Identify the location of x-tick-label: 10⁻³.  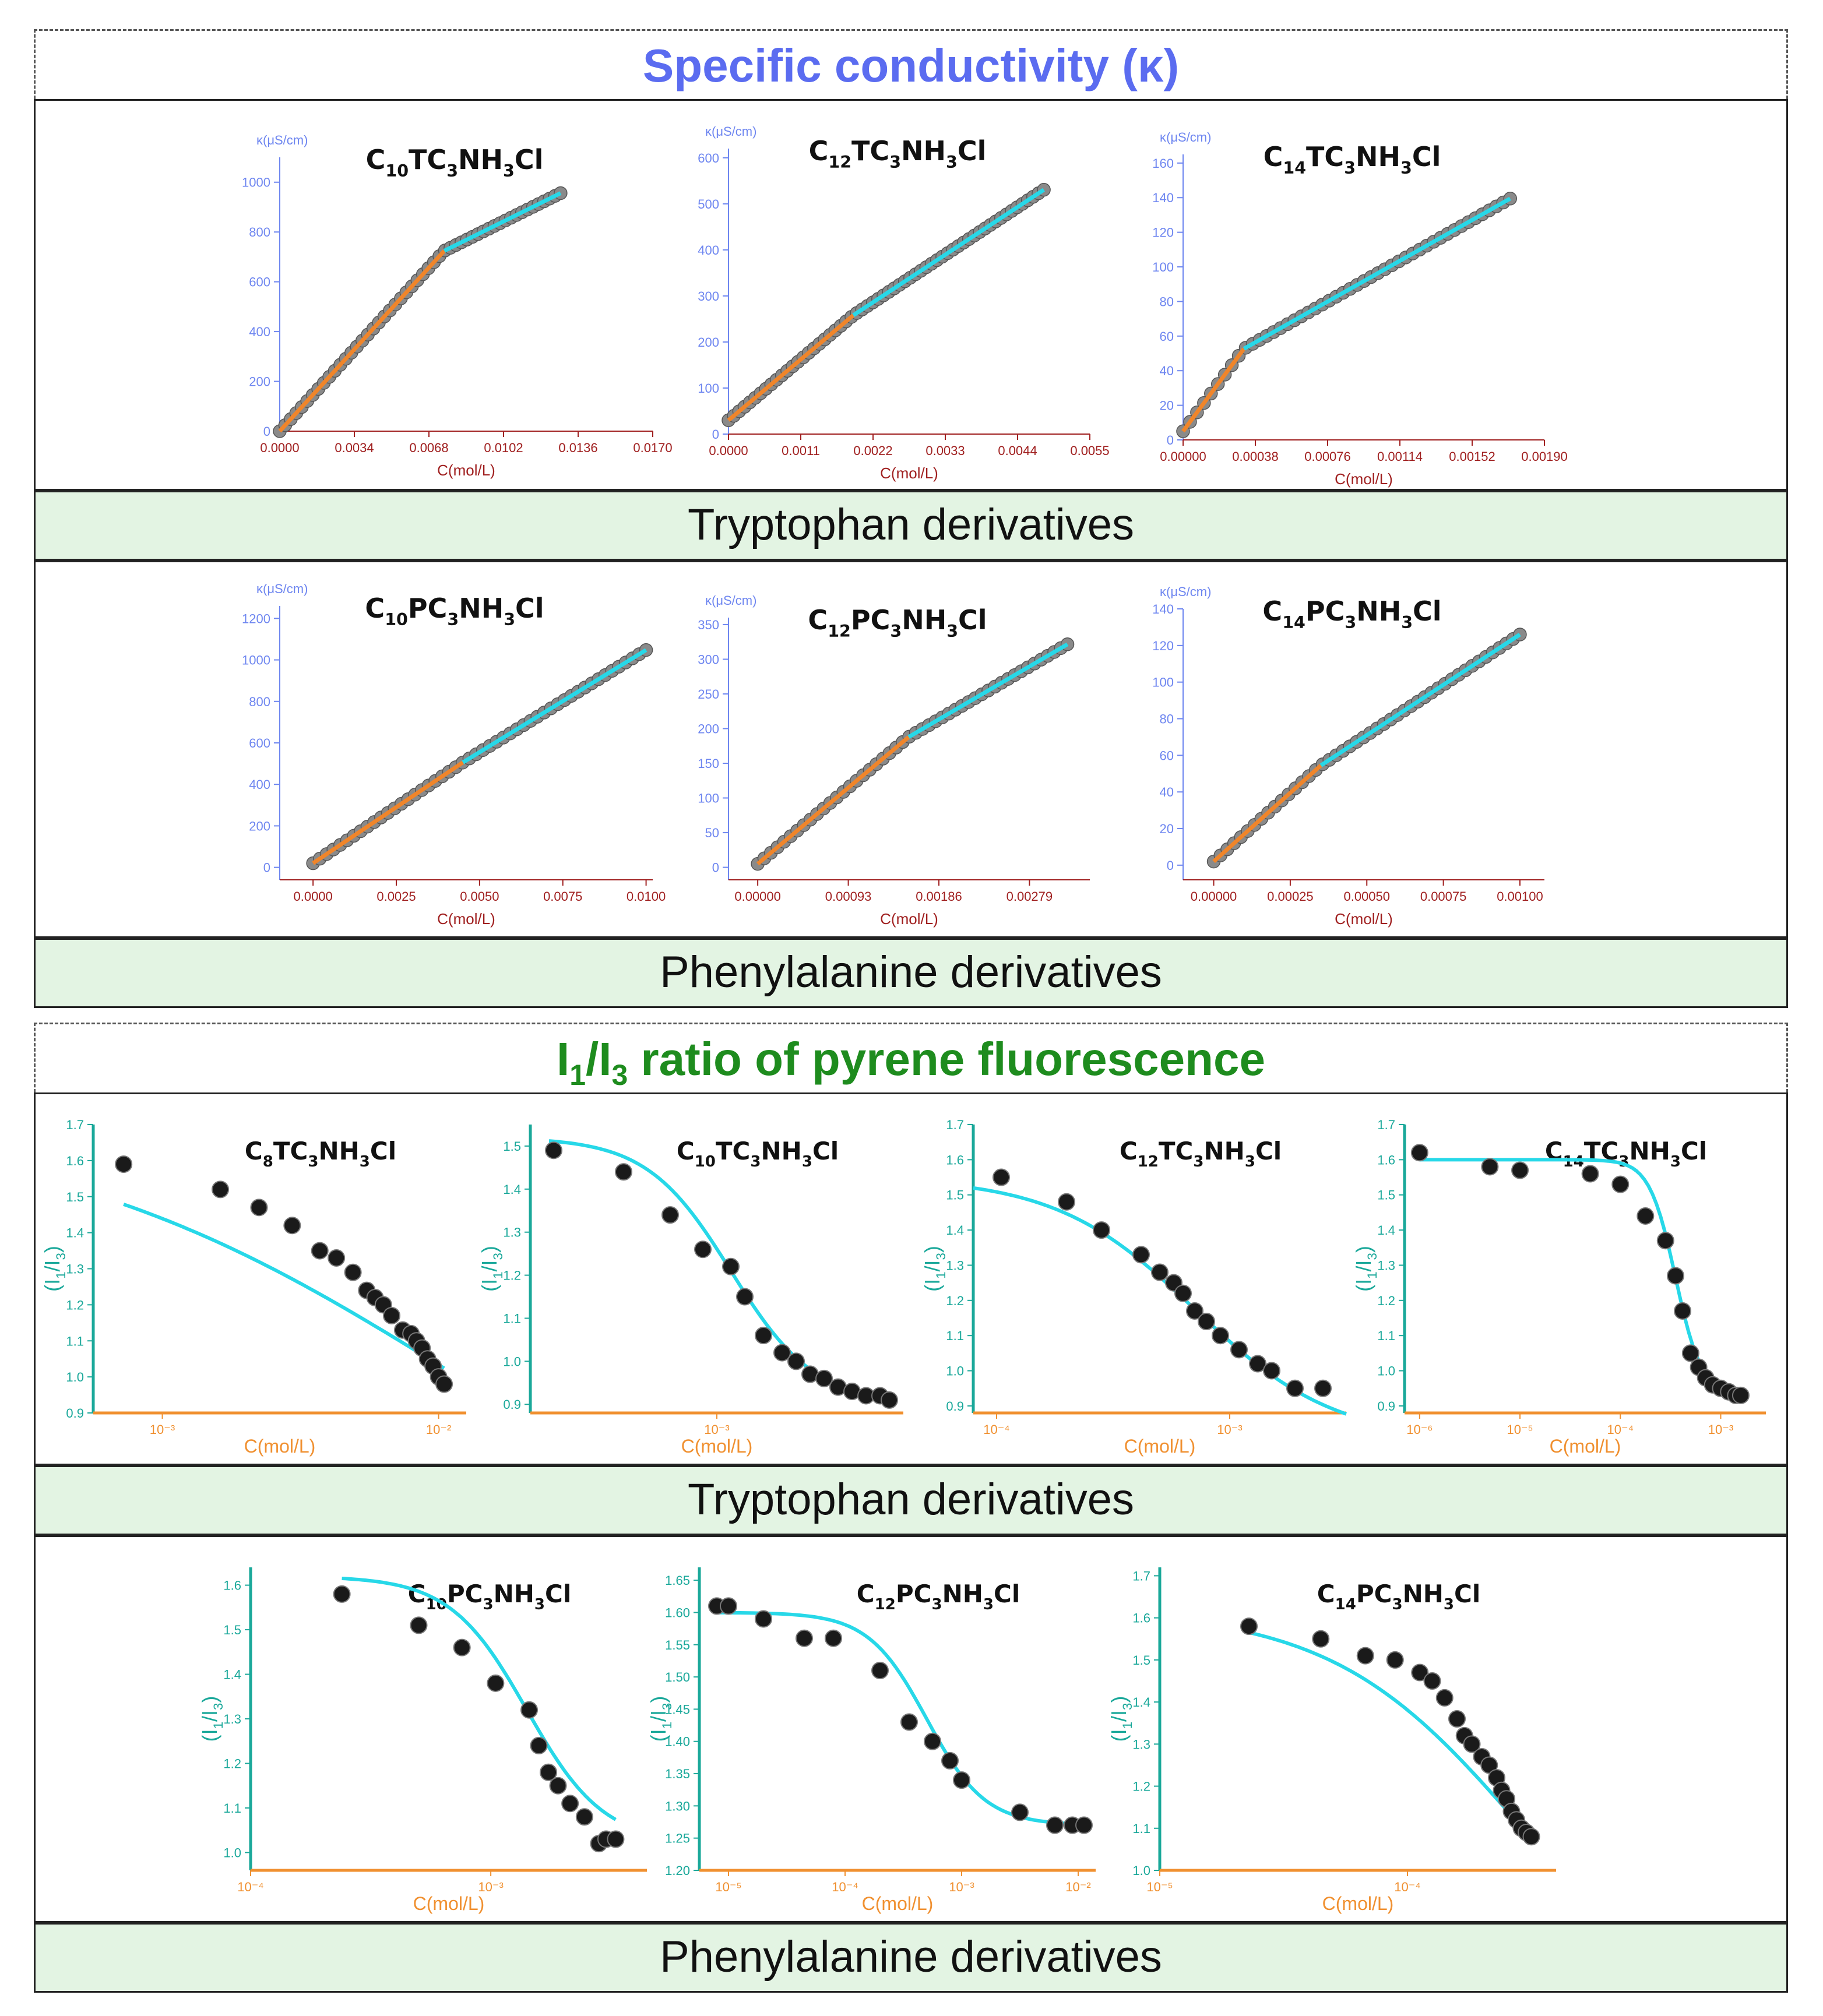
(961, 1887).